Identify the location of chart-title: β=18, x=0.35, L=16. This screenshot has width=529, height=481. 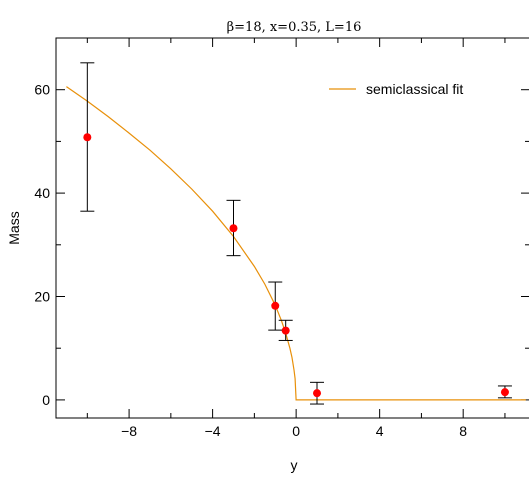
(294, 27).